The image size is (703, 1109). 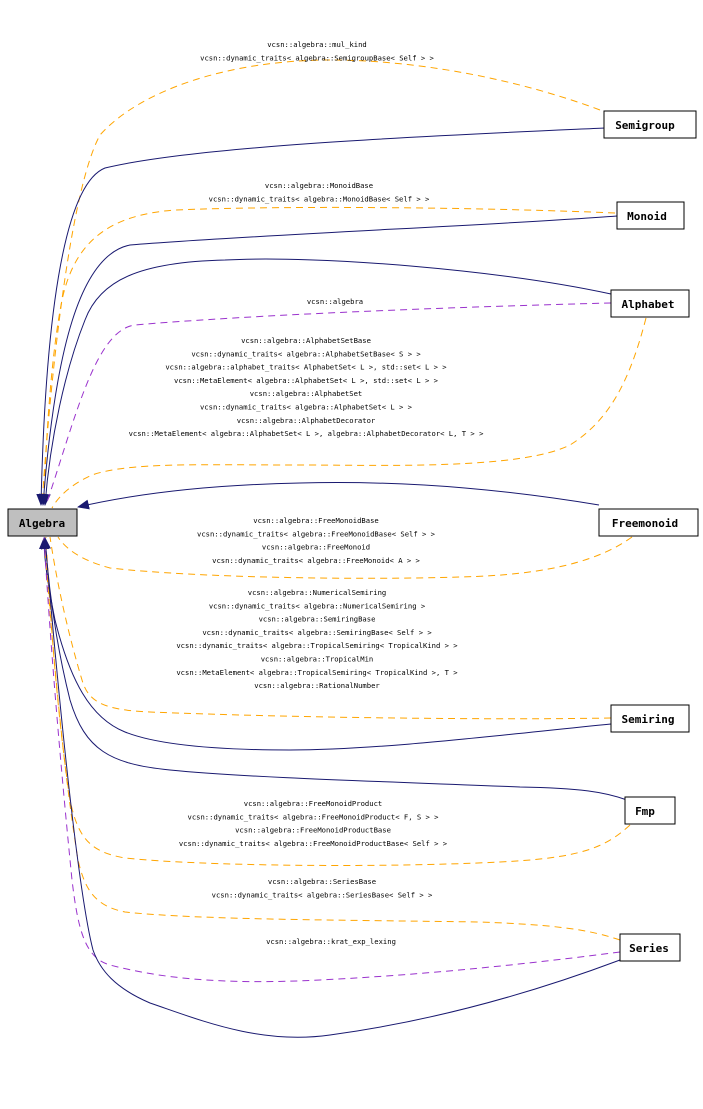 I want to click on edge-label: vcsn::algebra::MonoidBase, so click(x=319, y=185).